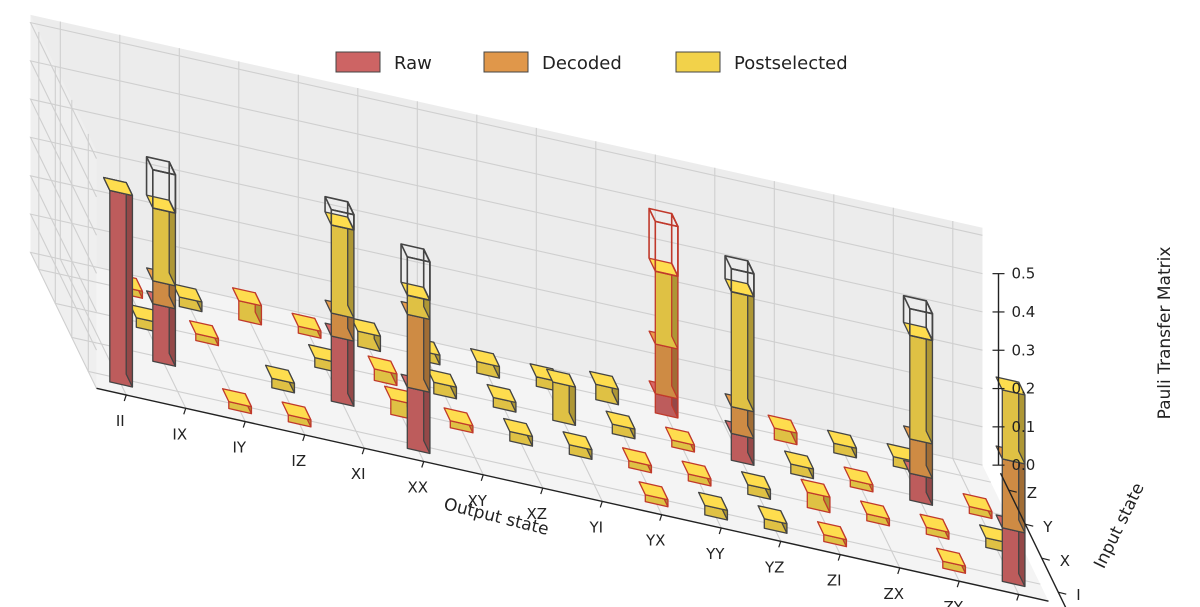 The width and height of the screenshot is (1200, 607). What do you see at coordinates (536, 514) in the screenshot?
I see `x-tick-label: XZ` at bounding box center [536, 514].